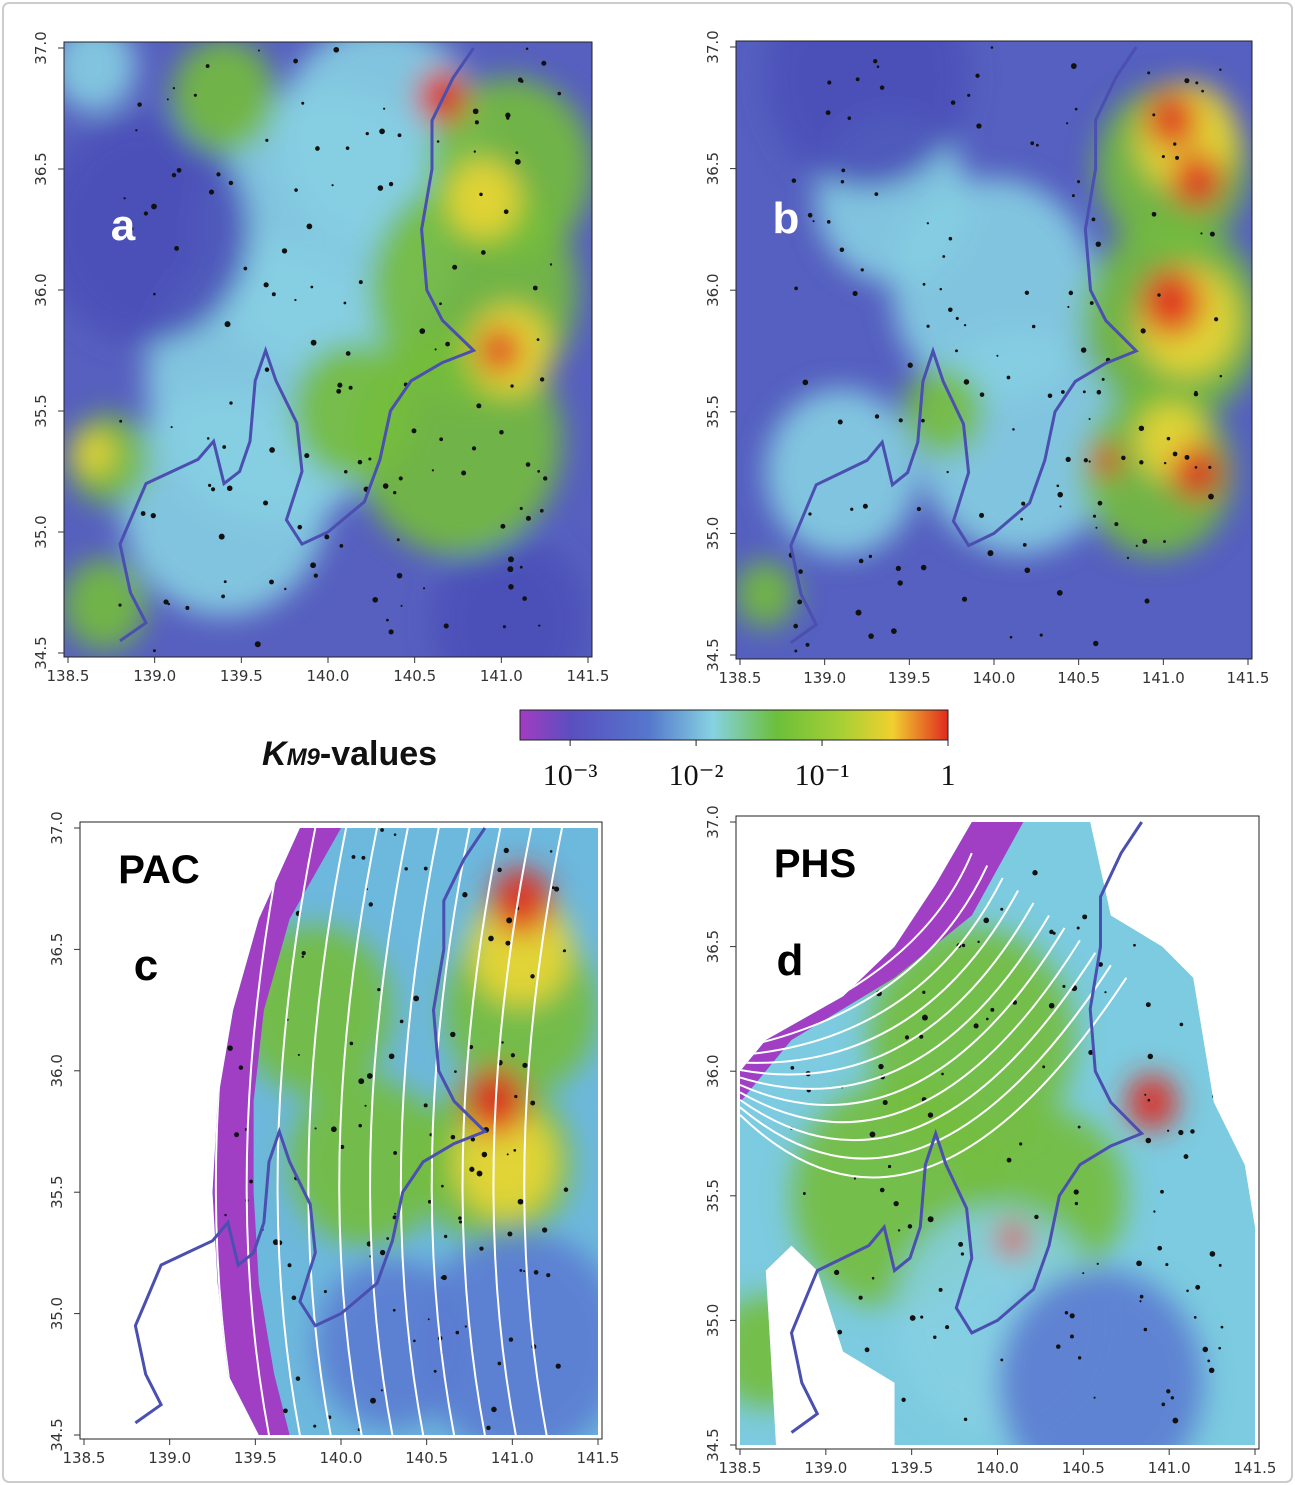 The height and width of the screenshot is (1485, 1295). Describe the element at coordinates (1248, 678) in the screenshot. I see `x-tick-label: 141.5` at that location.